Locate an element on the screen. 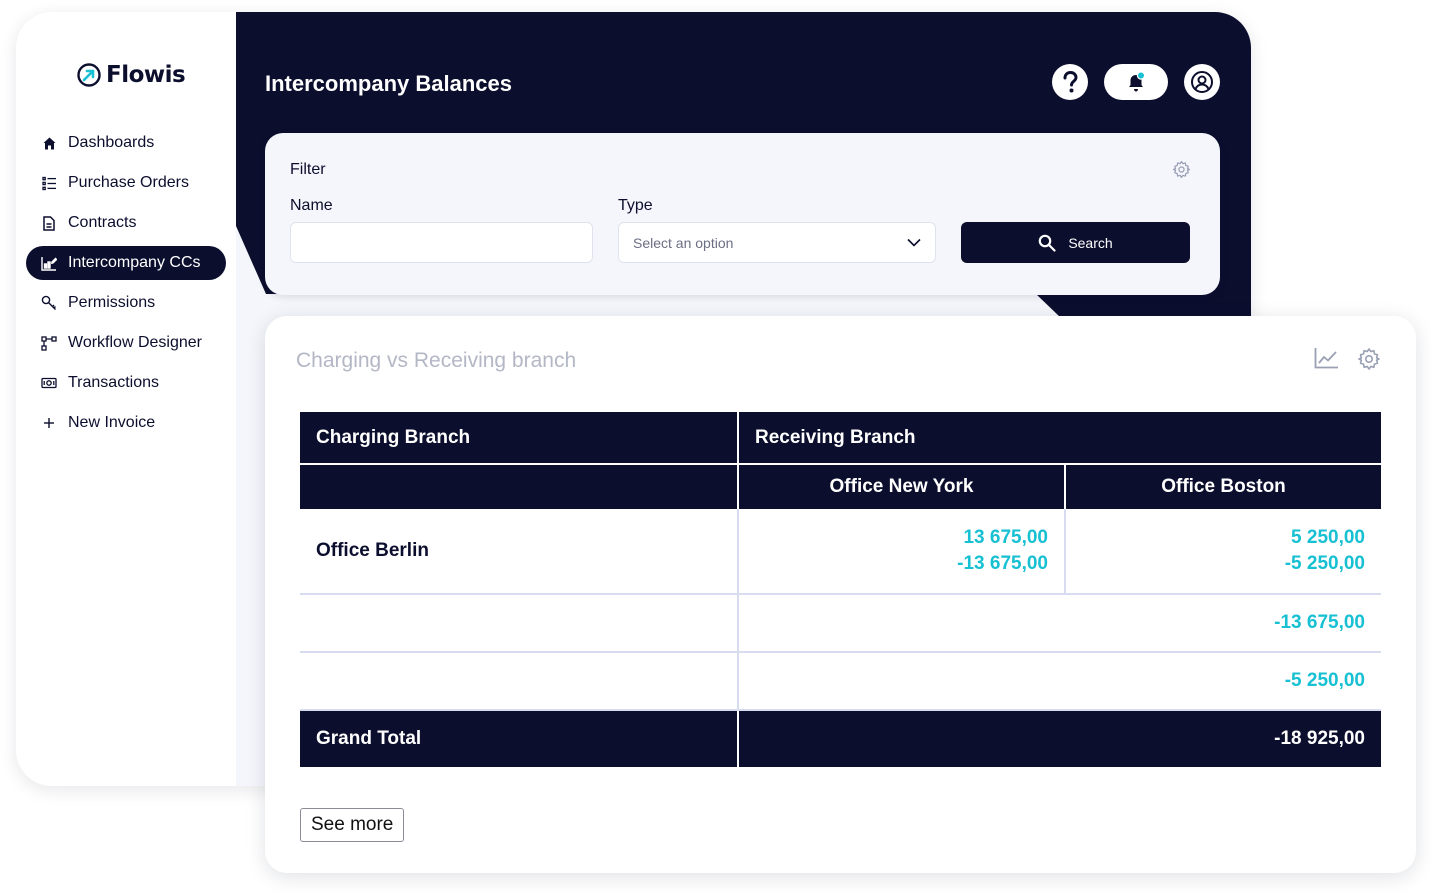 This screenshot has height=893, width=1433. grand-total-value: -18 925,00 is located at coordinates (1059, 738).